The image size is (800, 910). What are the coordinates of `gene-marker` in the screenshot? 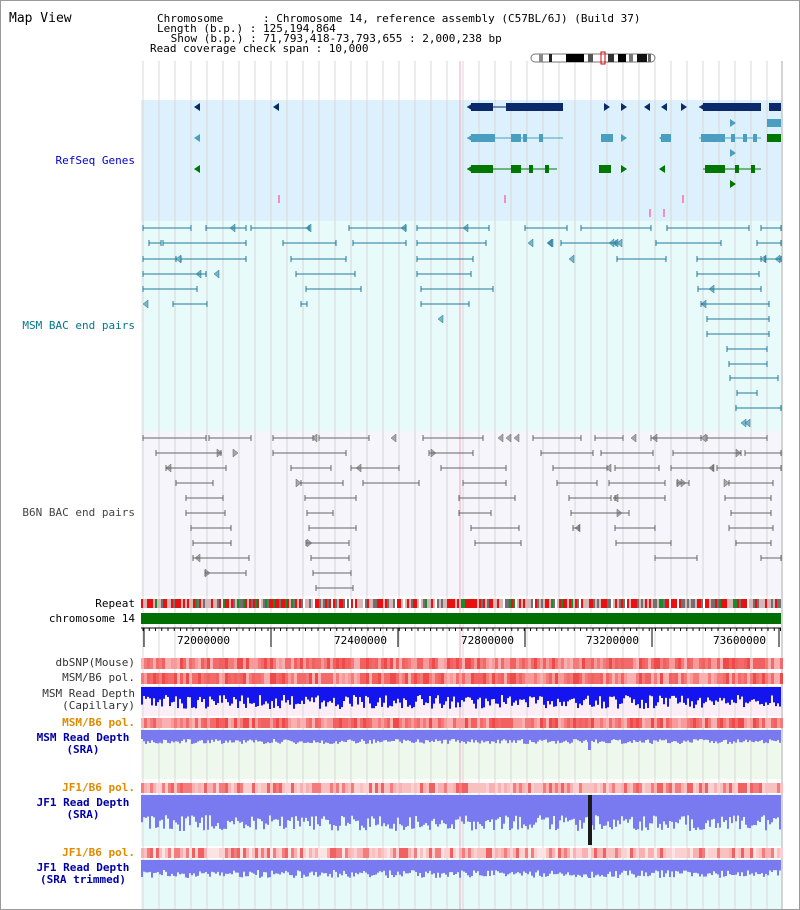 It's located at (624, 169).